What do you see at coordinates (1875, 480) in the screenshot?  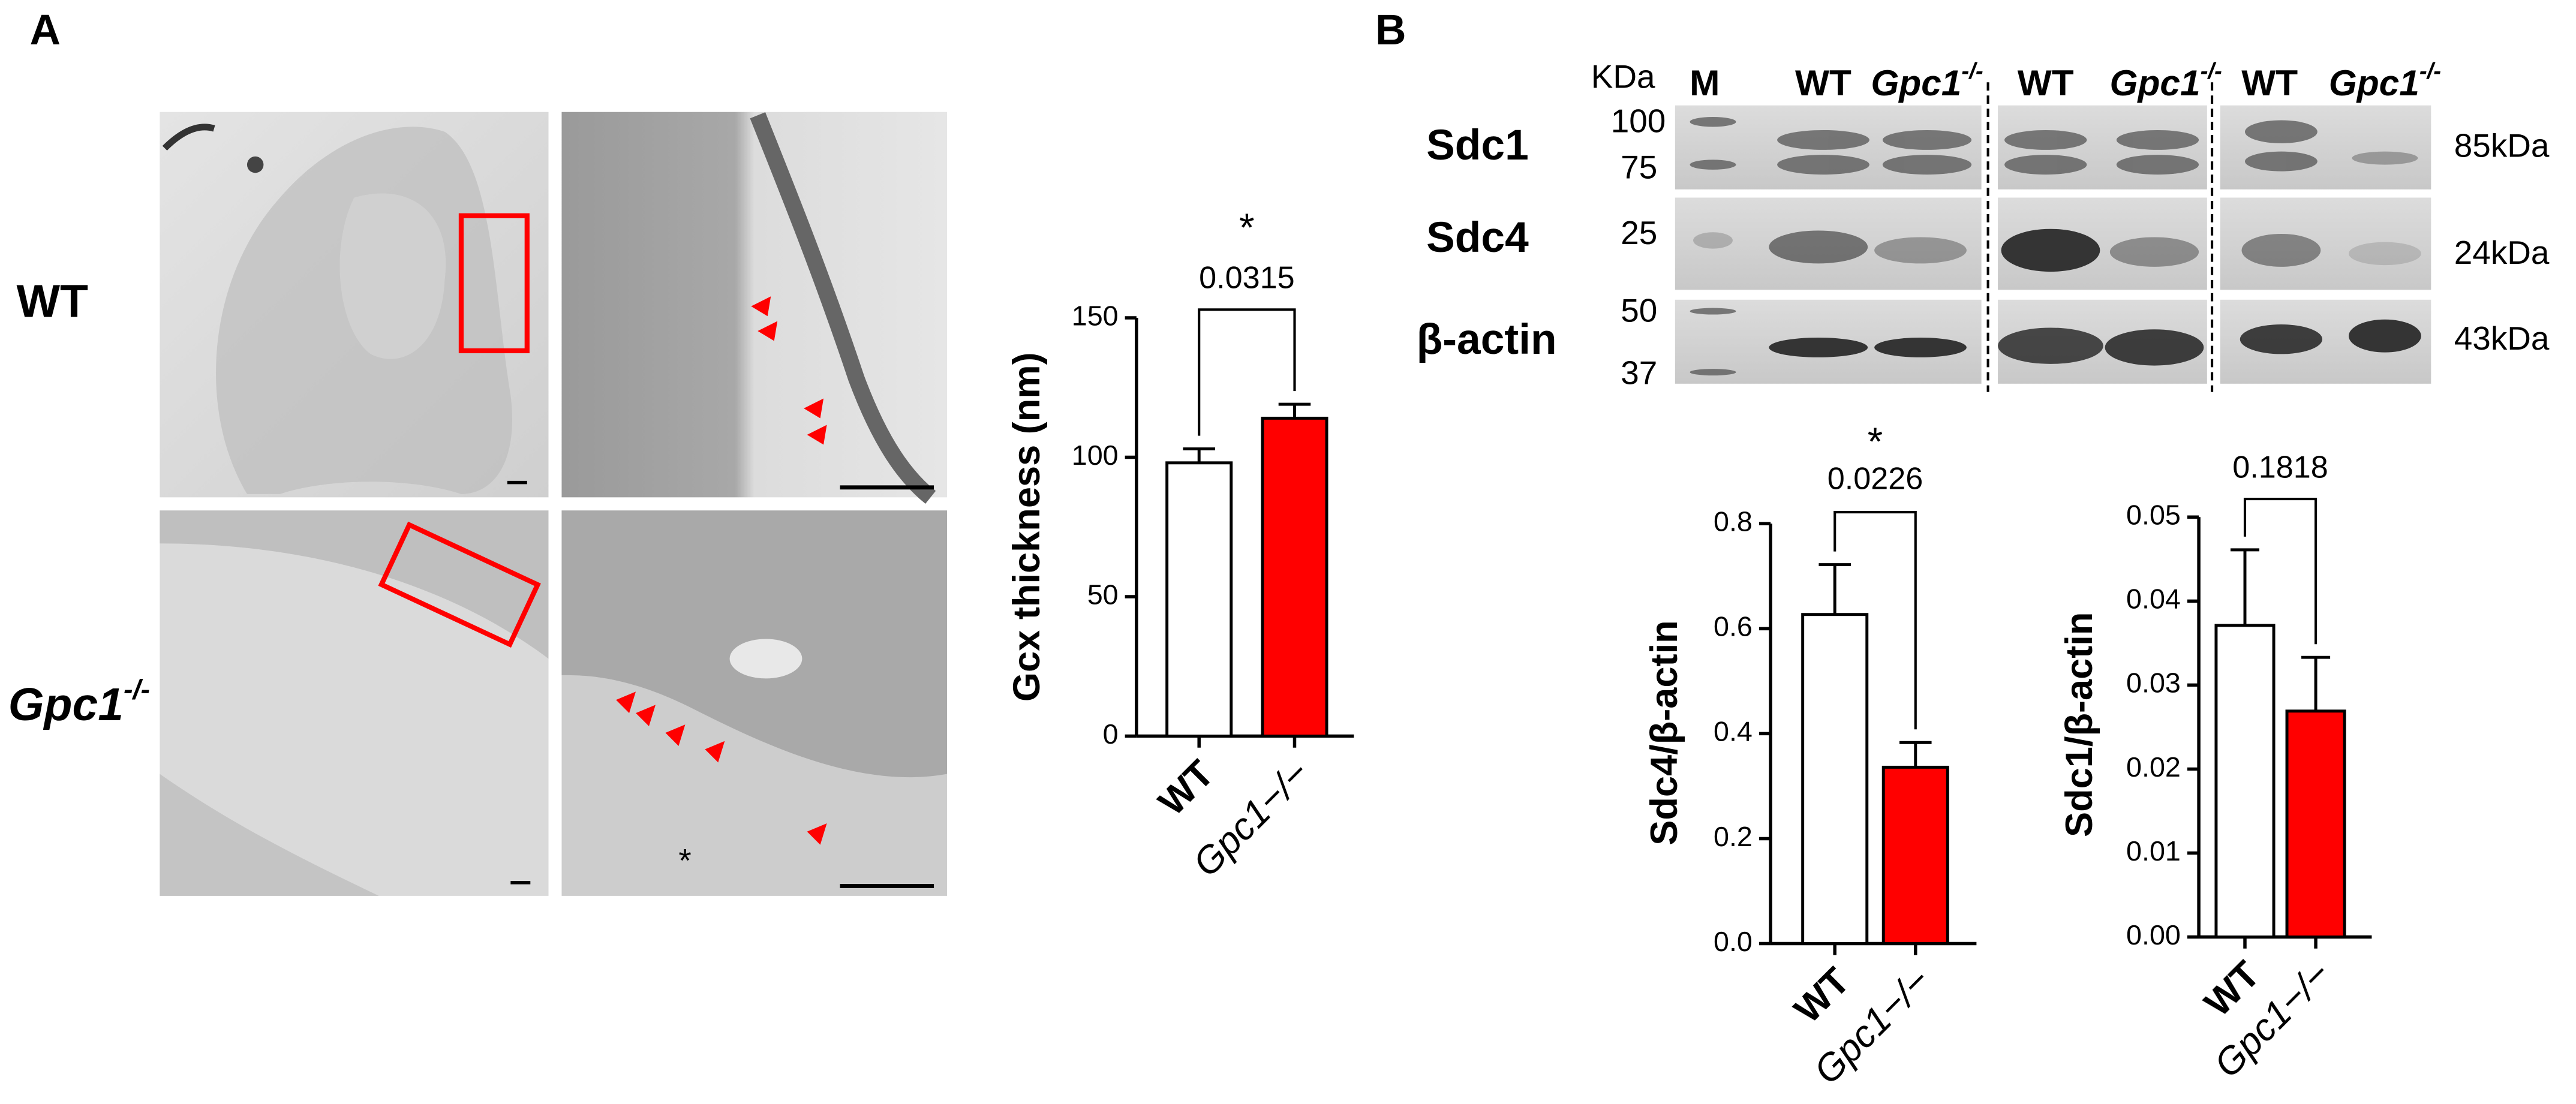 I see `p-value: 0.0226` at bounding box center [1875, 480].